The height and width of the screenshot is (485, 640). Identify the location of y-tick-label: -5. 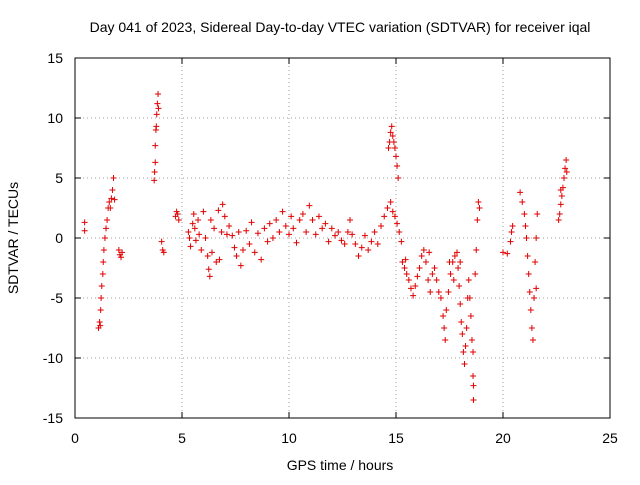
(57, 298).